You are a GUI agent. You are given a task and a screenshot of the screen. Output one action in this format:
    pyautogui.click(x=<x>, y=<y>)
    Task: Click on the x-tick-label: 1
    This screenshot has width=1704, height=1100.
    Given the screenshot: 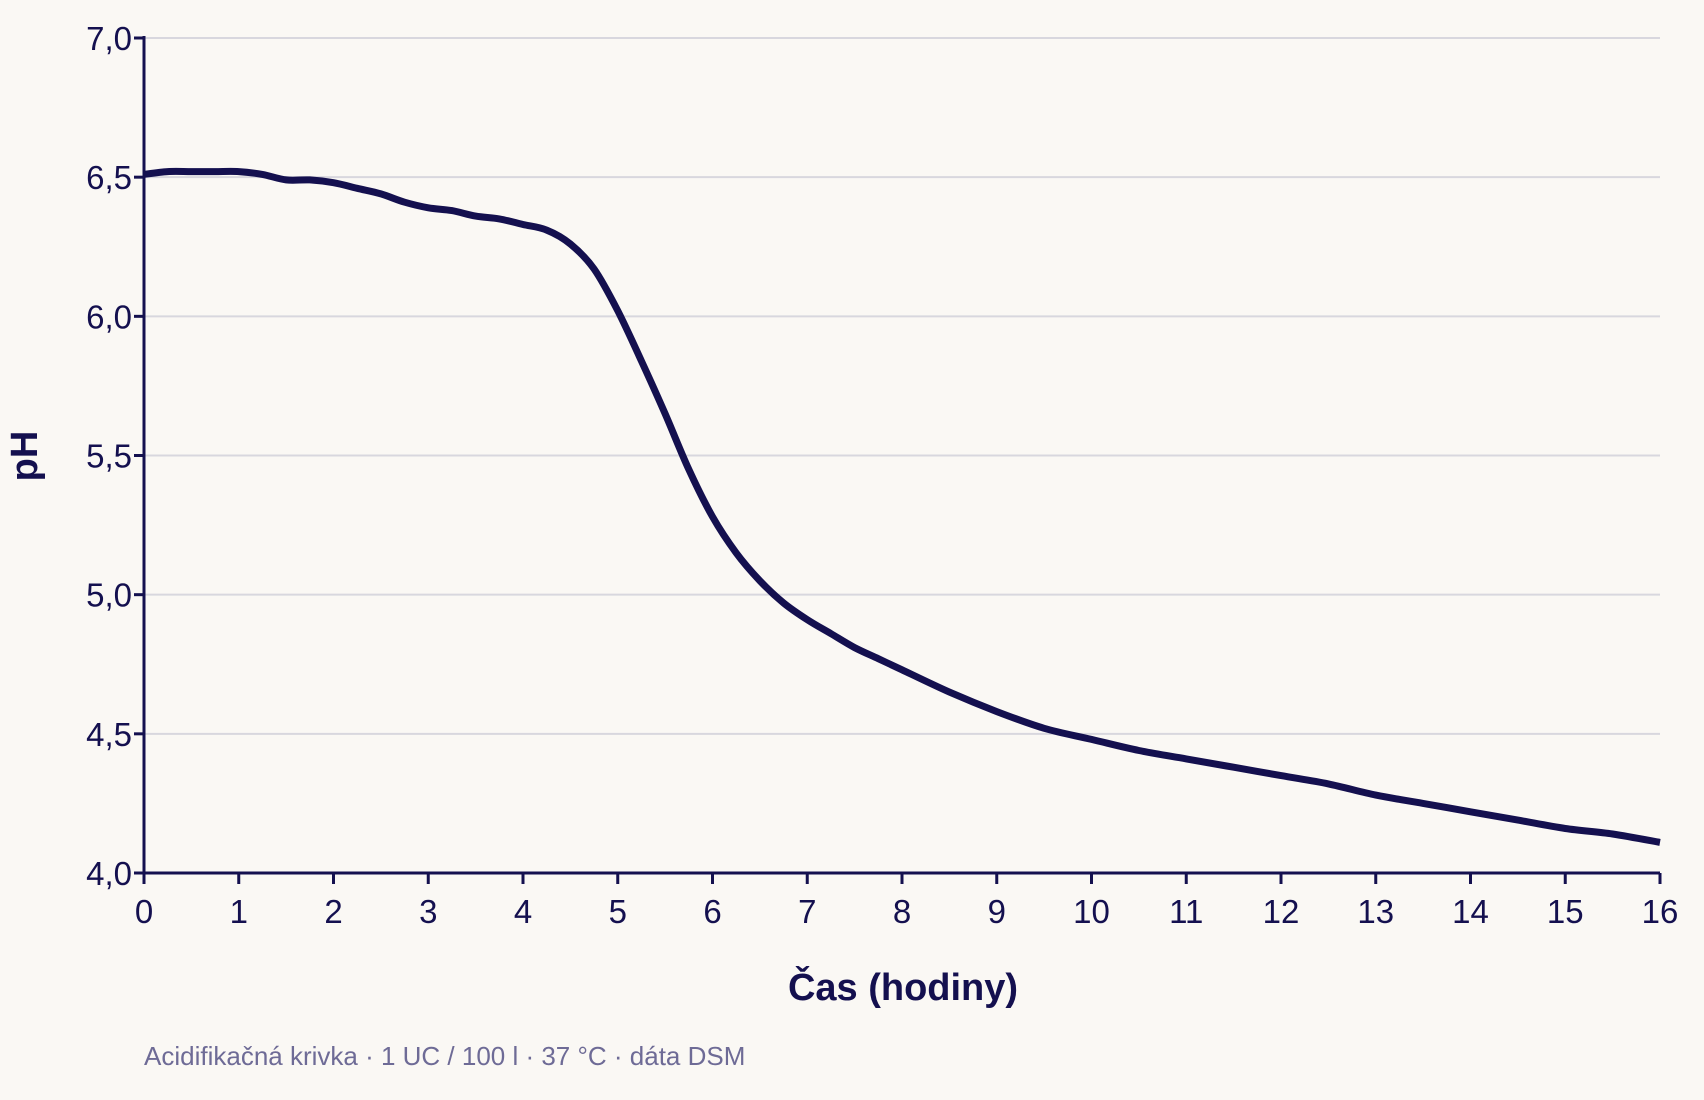 What is the action you would take?
    pyautogui.click(x=239, y=911)
    